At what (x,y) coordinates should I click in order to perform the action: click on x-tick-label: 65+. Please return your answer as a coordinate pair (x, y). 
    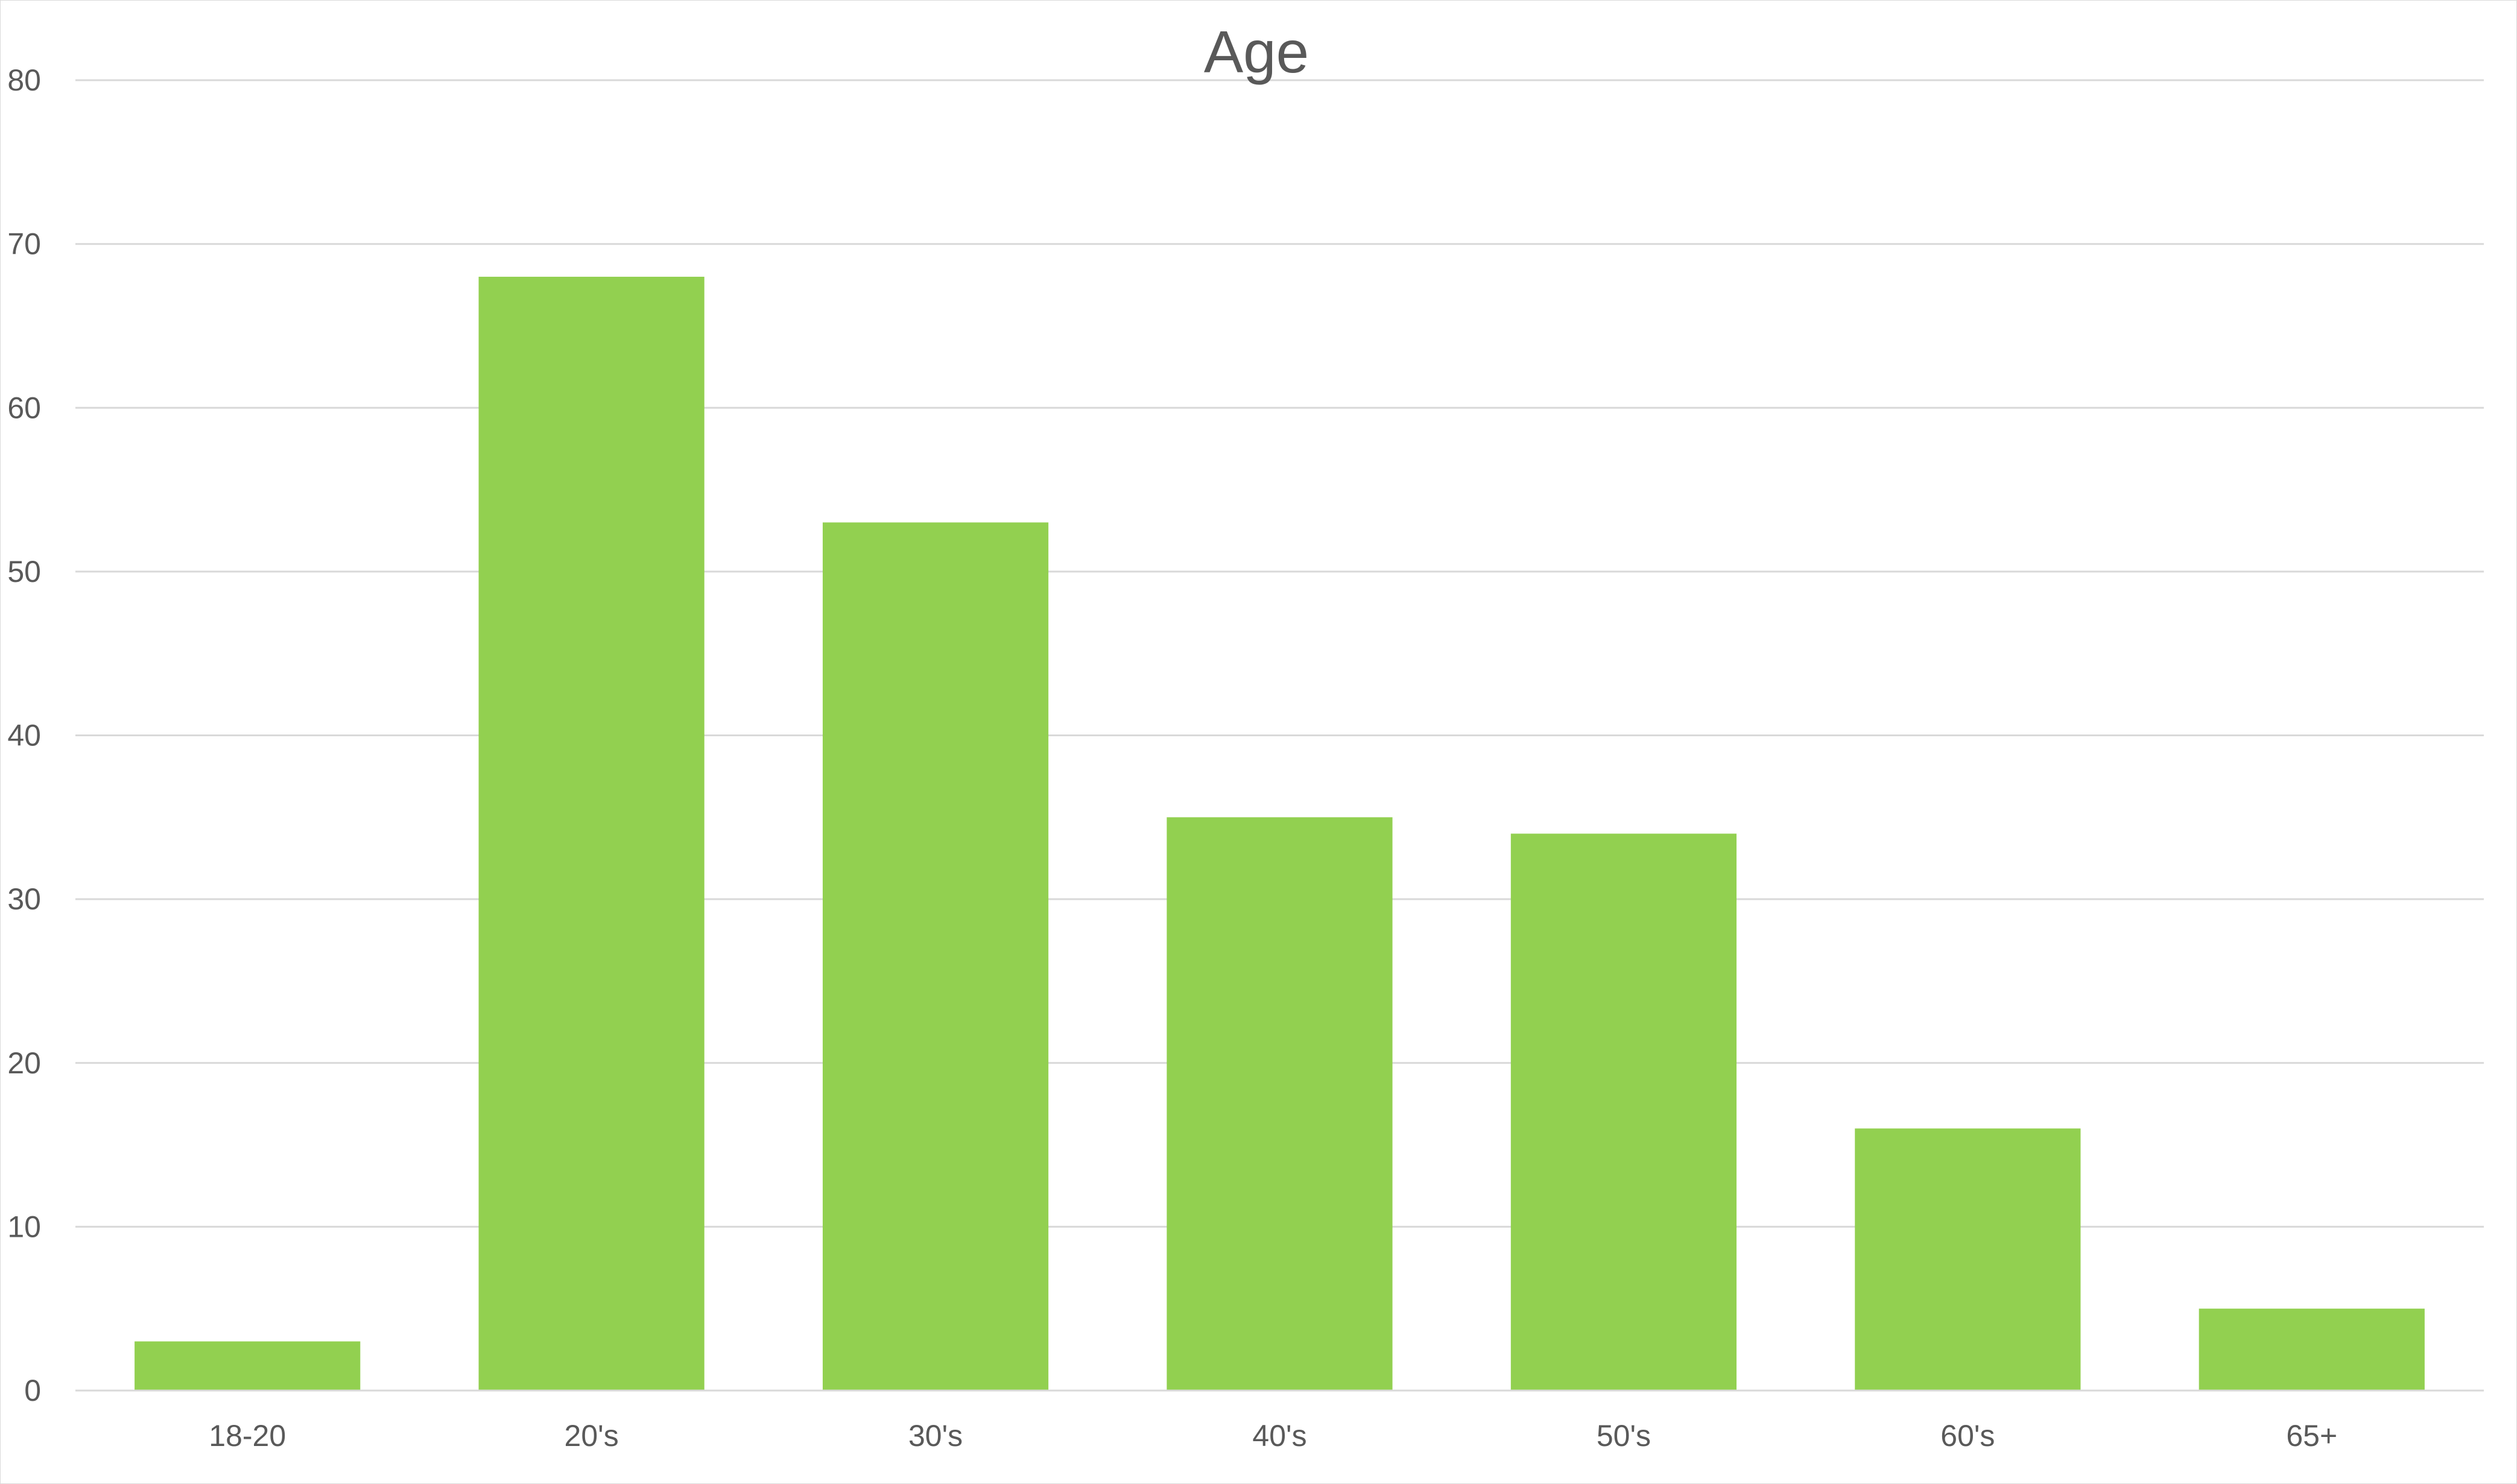
    Looking at the image, I should click on (2311, 1436).